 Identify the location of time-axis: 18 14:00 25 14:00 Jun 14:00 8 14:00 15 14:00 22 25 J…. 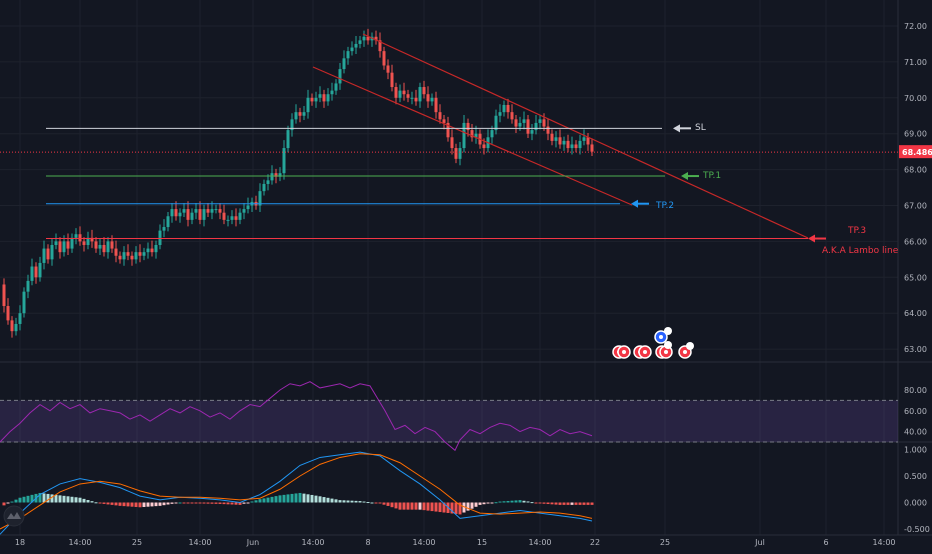
(455, 542).